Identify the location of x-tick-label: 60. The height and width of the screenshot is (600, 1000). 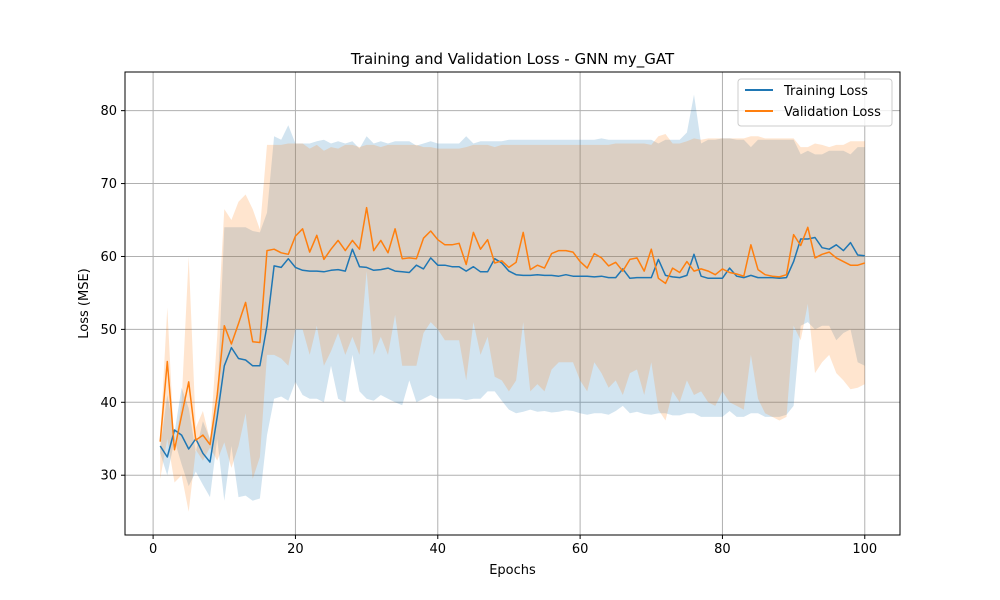
(580, 549).